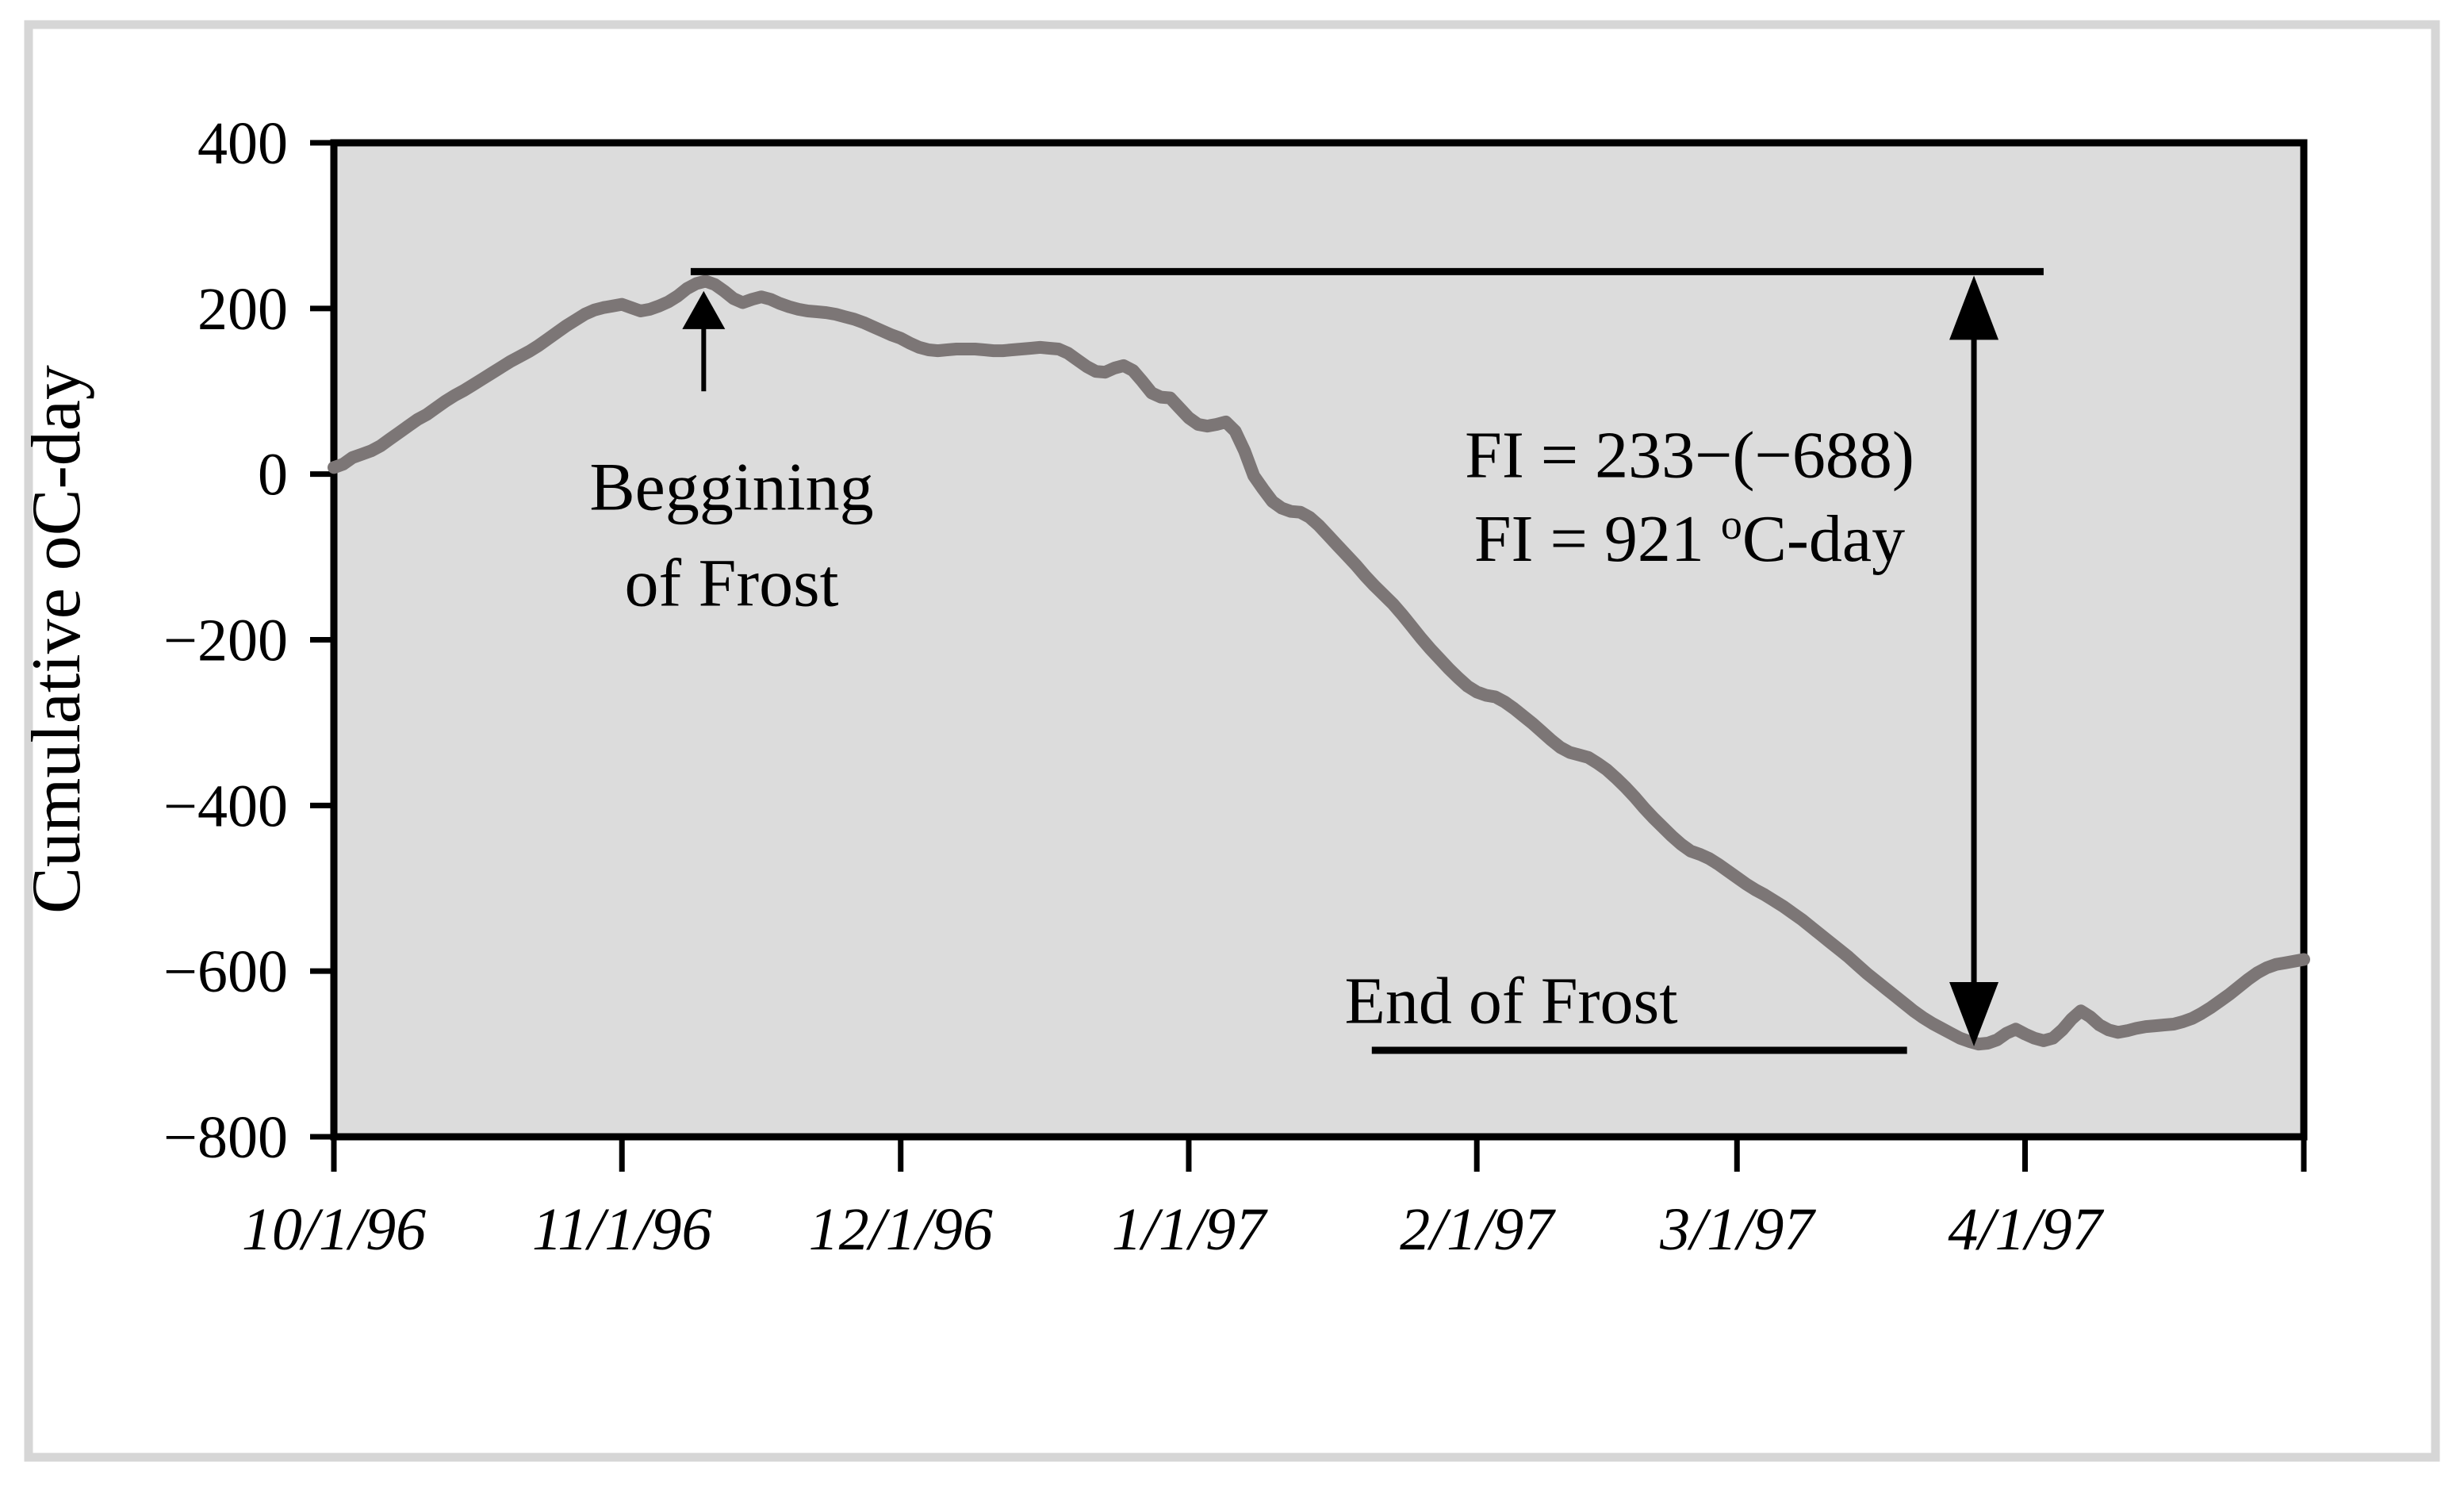 This screenshot has height=1489, width=2464. Describe the element at coordinates (731, 486) in the screenshot. I see `begin-frost-label-line1: Beggining` at that location.